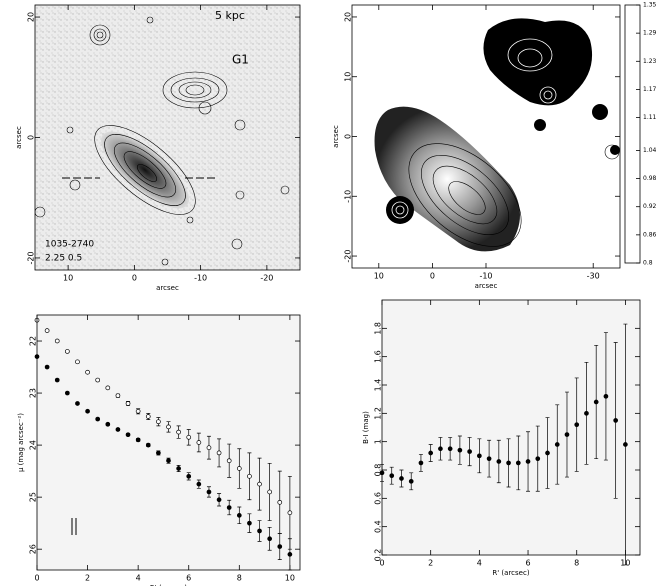 The width and height of the screenshot is (667, 586). Describe the element at coordinates (650, 33) in the screenshot. I see `colorbar-label: 1.29` at that location.